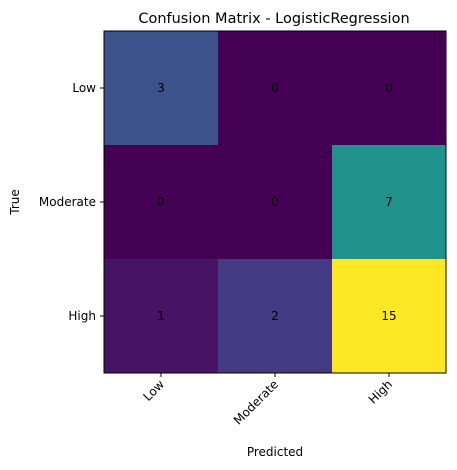  I want to click on x-tick-label-0: Low, so click(154, 390).